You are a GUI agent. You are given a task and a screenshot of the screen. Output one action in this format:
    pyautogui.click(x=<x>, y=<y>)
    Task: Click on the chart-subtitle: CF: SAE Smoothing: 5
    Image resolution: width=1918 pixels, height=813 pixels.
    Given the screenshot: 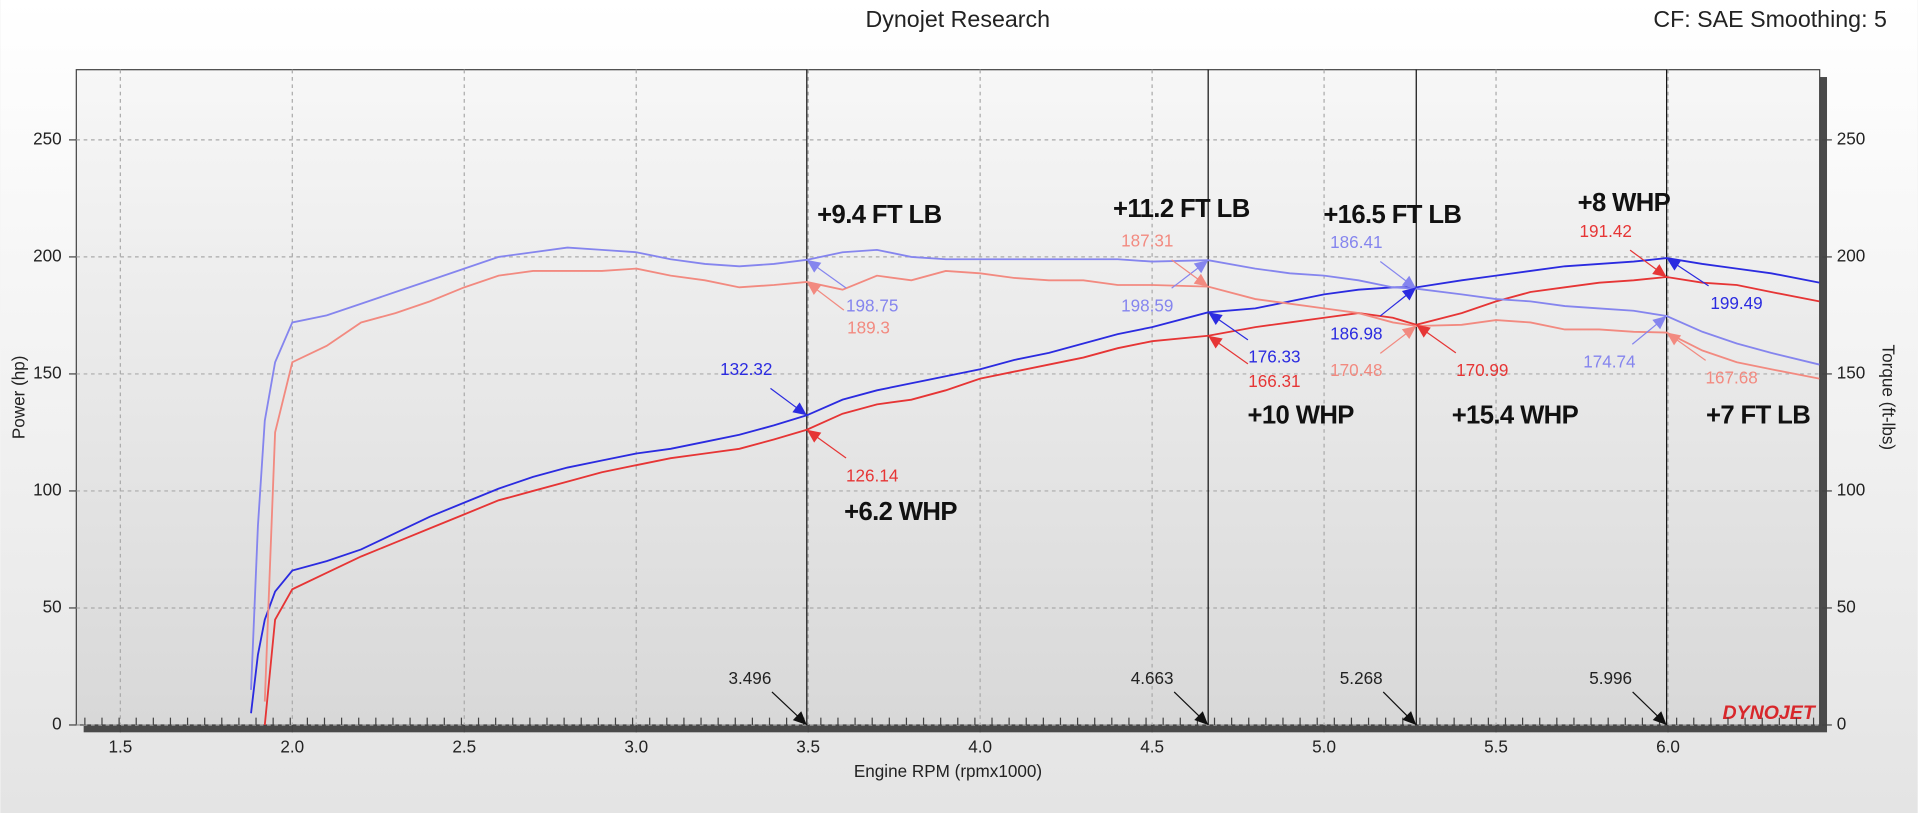 What is the action you would take?
    pyautogui.click(x=1770, y=19)
    